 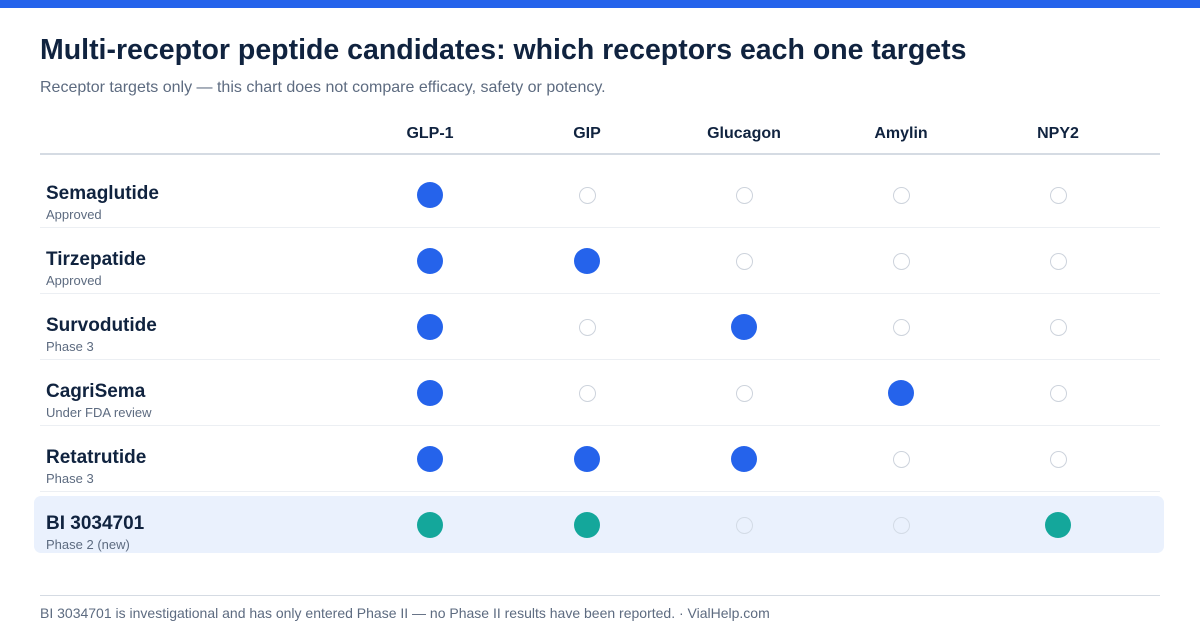 What do you see at coordinates (600, 195) in the screenshot?
I see `table-row: Semaglutide Approved` at bounding box center [600, 195].